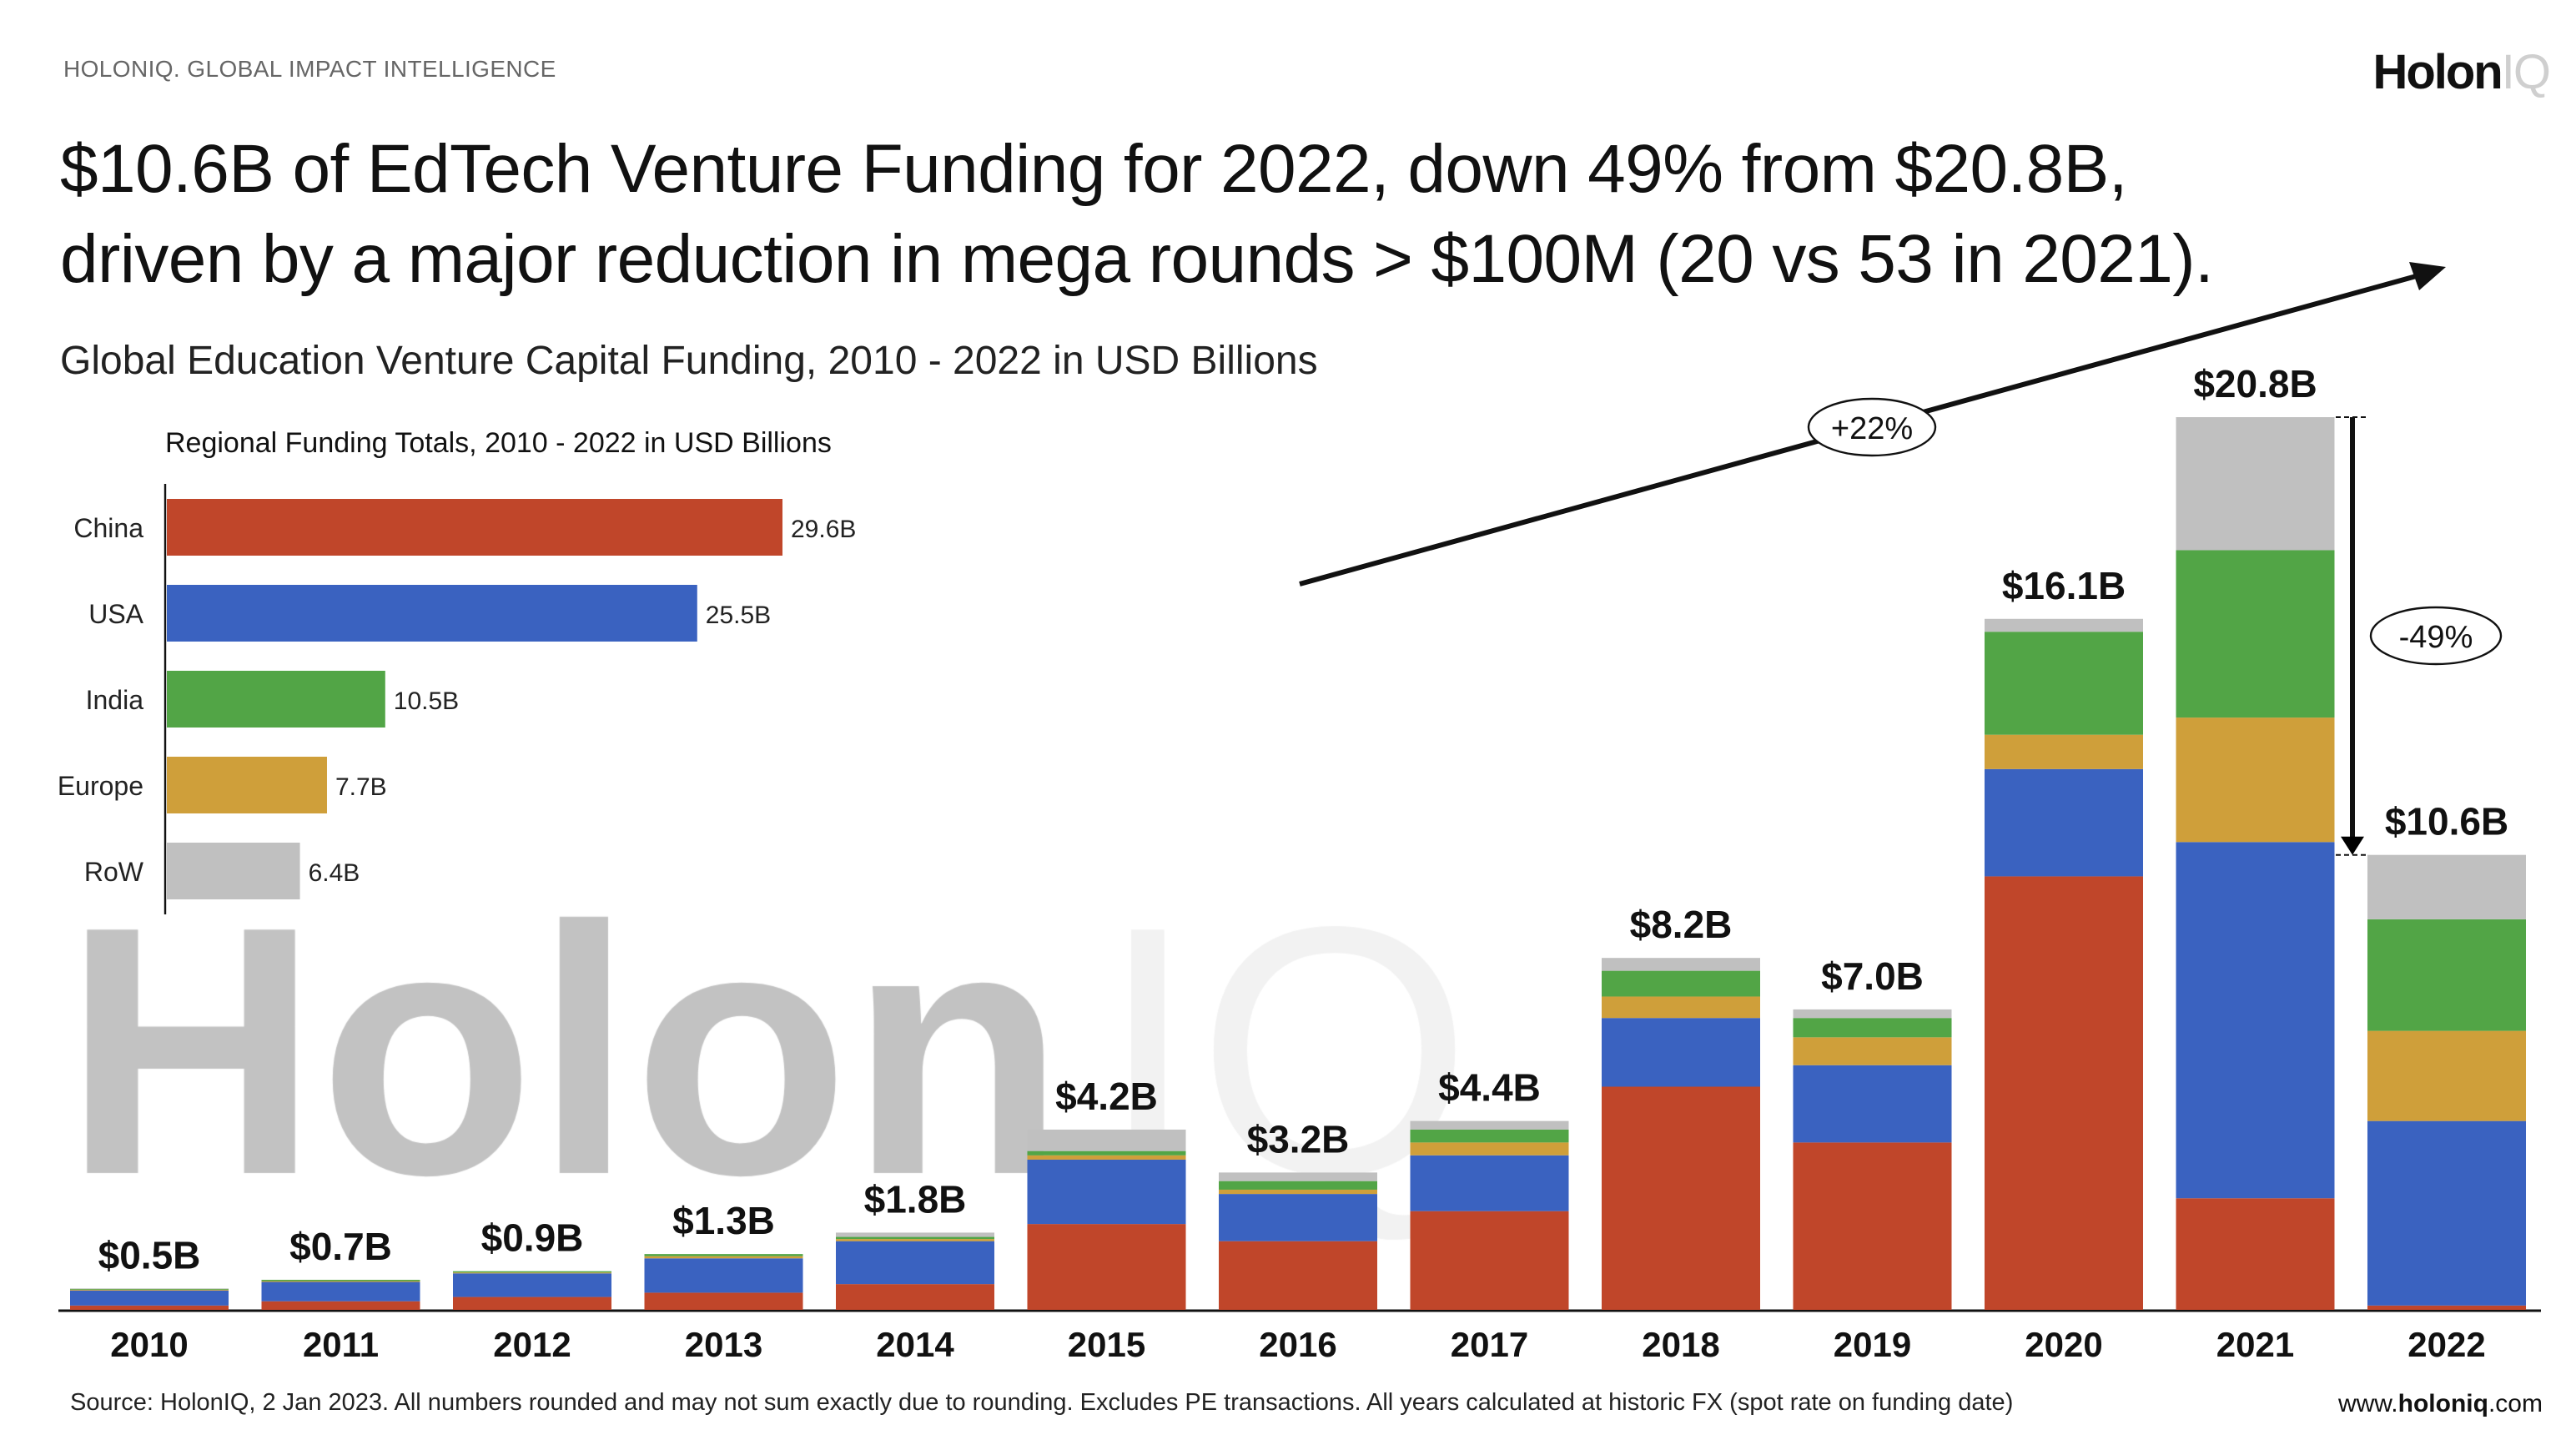 The width and height of the screenshot is (2576, 1445). What do you see at coordinates (340, 1305) in the screenshot?
I see `bar-segment-china-2011` at bounding box center [340, 1305].